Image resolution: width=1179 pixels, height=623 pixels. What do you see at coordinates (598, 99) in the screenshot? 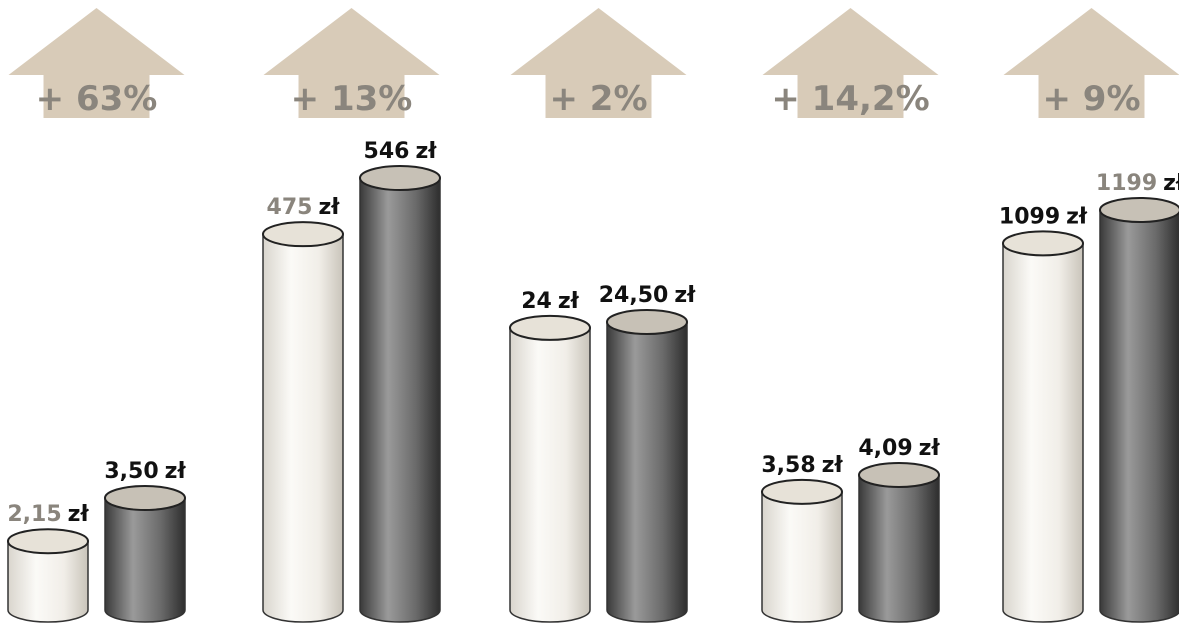
I see `percent-change-label: + 2%` at bounding box center [598, 99].